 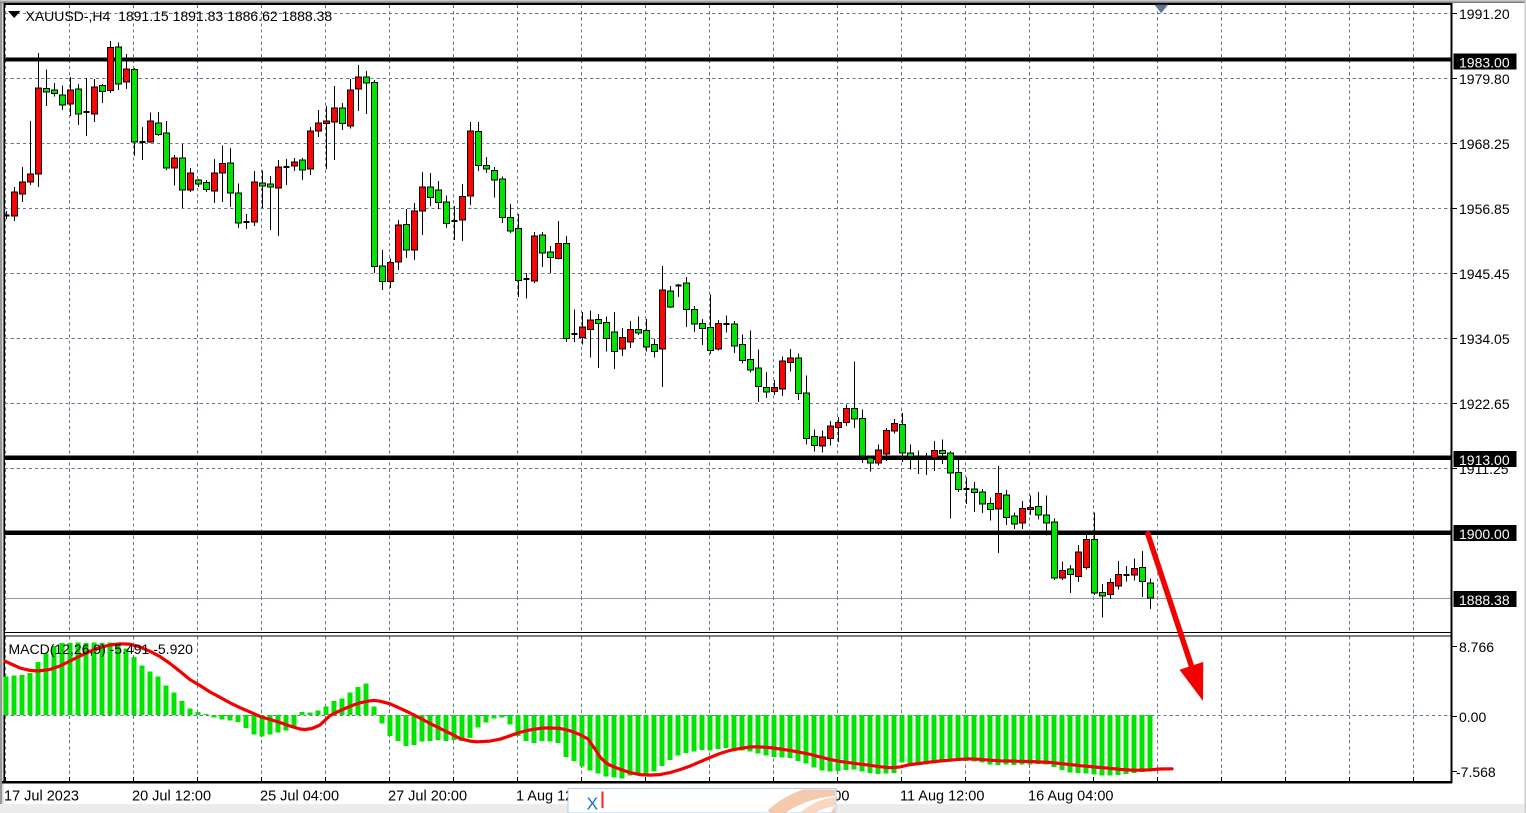 I want to click on svg-text: 1983.00, so click(x=1484, y=63).